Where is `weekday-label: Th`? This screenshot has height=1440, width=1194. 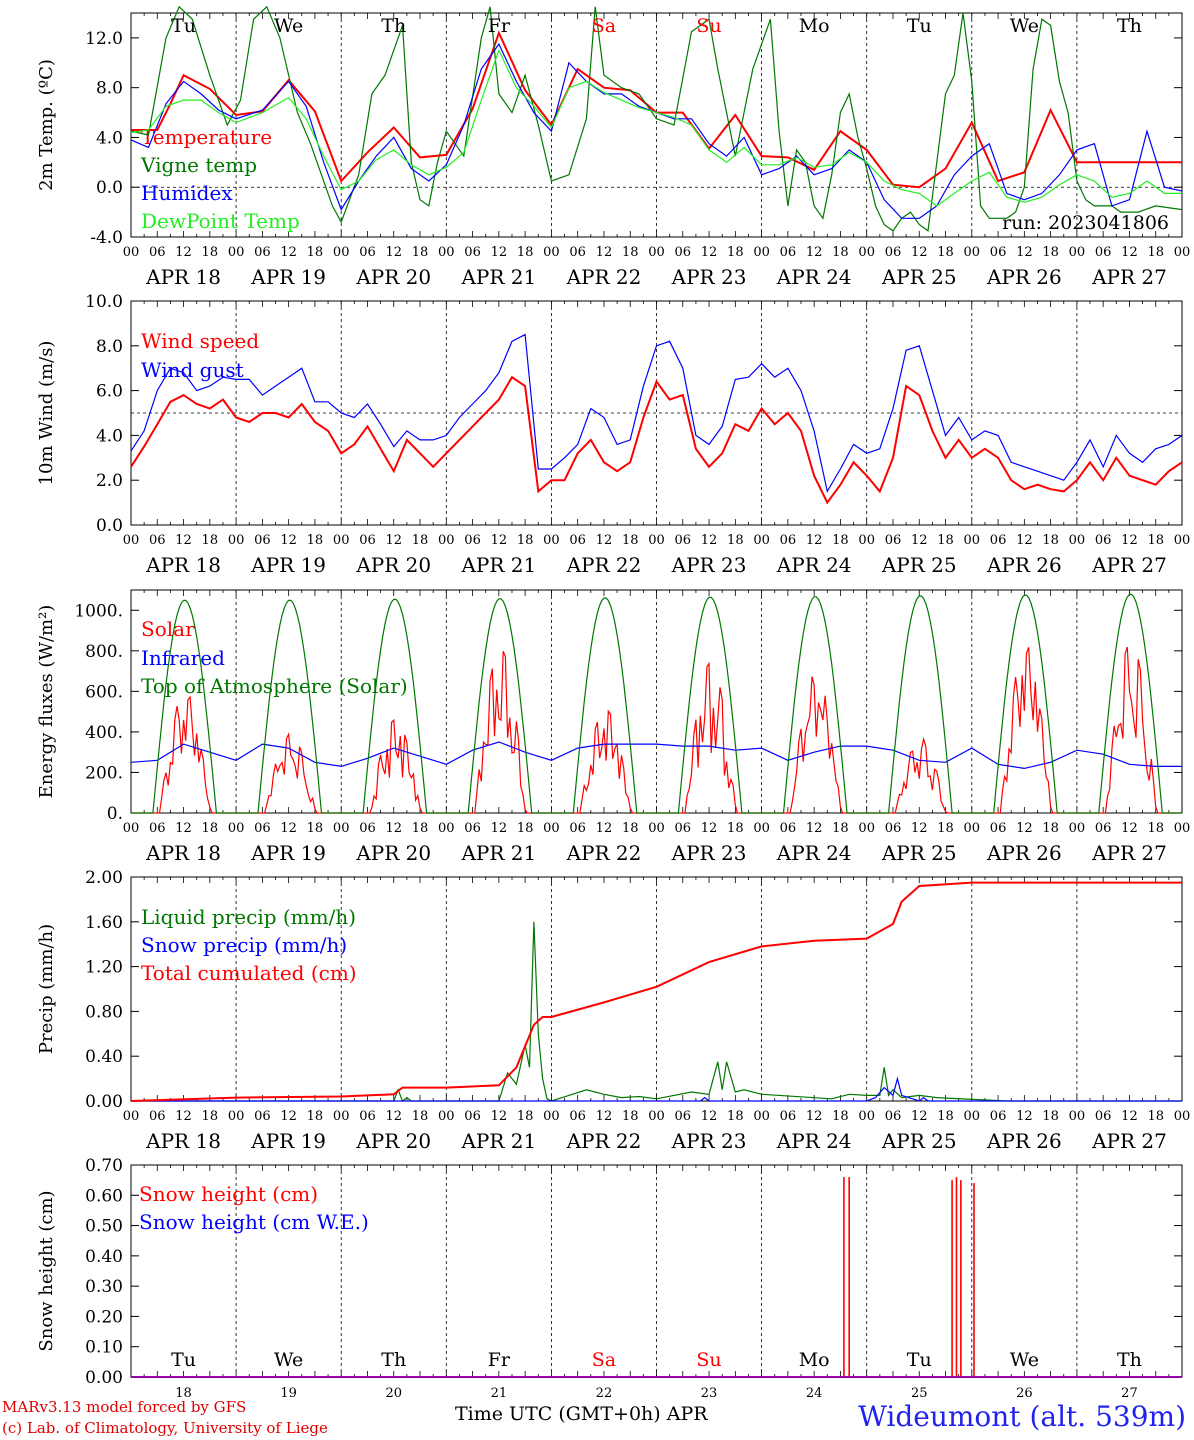 weekday-label: Th is located at coordinates (393, 26).